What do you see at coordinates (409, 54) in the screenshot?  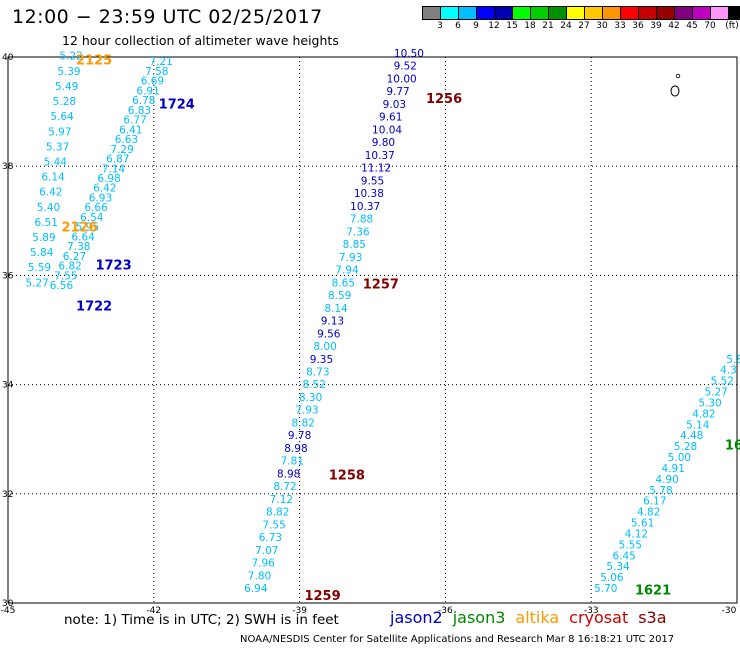 I see `wave-height-value: 10.50` at bounding box center [409, 54].